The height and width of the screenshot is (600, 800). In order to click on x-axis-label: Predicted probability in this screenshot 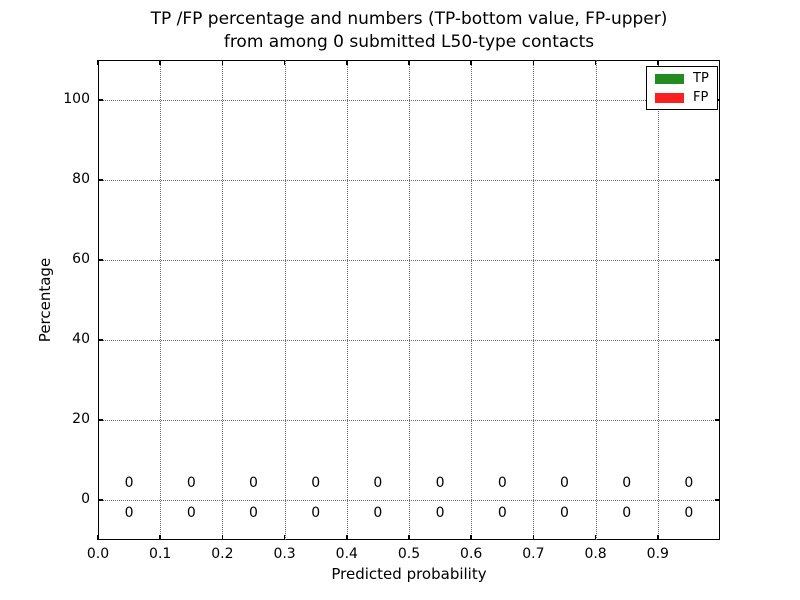, I will do `click(409, 574)`.